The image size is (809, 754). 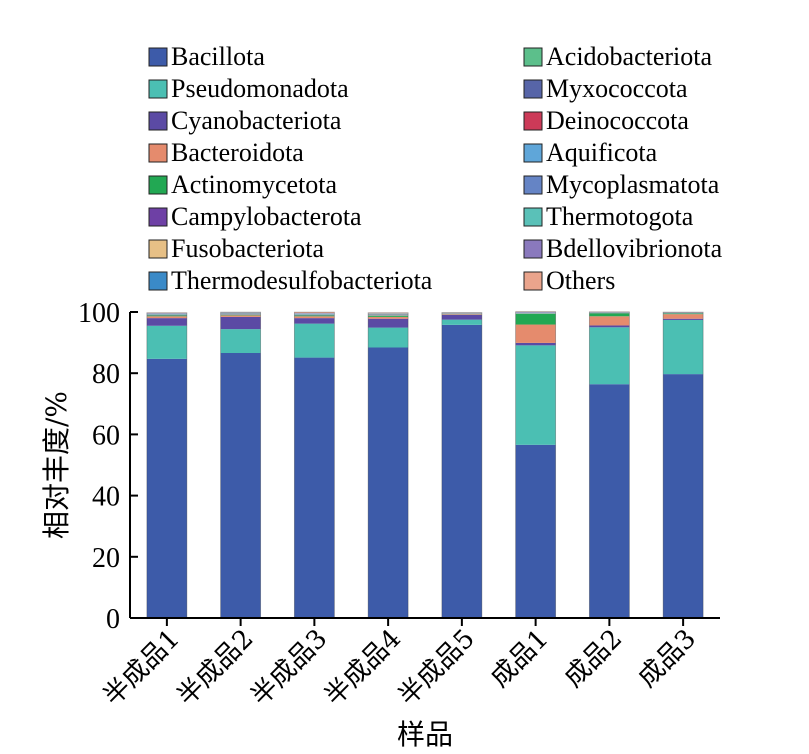 I want to click on legend-item: Mycoplasmatota, so click(x=621, y=184).